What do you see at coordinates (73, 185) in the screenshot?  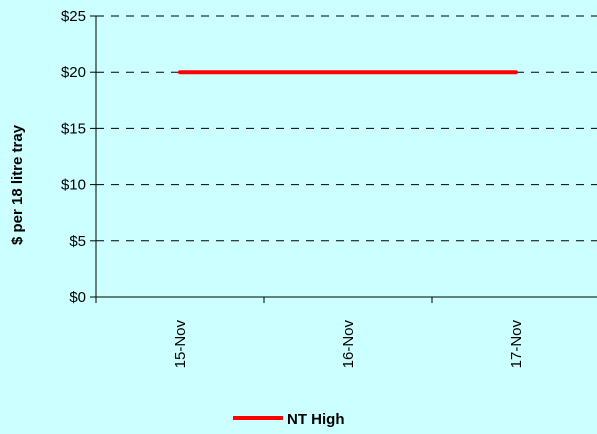 I see `y-tick-label-10: $10` at bounding box center [73, 185].